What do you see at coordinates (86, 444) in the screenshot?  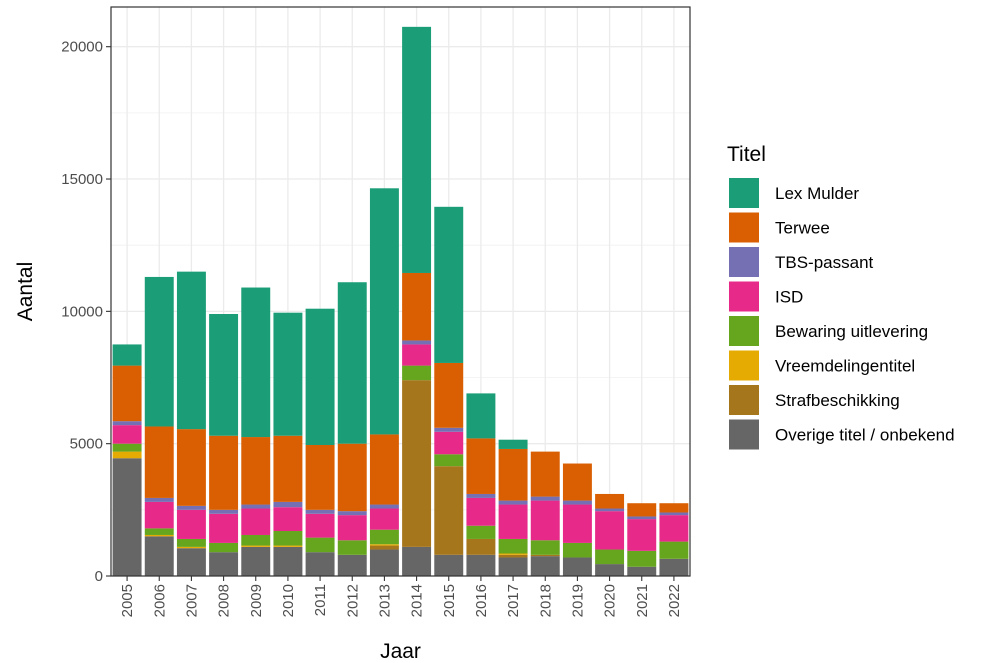 I see `y-tick-label: 5000` at bounding box center [86, 444].